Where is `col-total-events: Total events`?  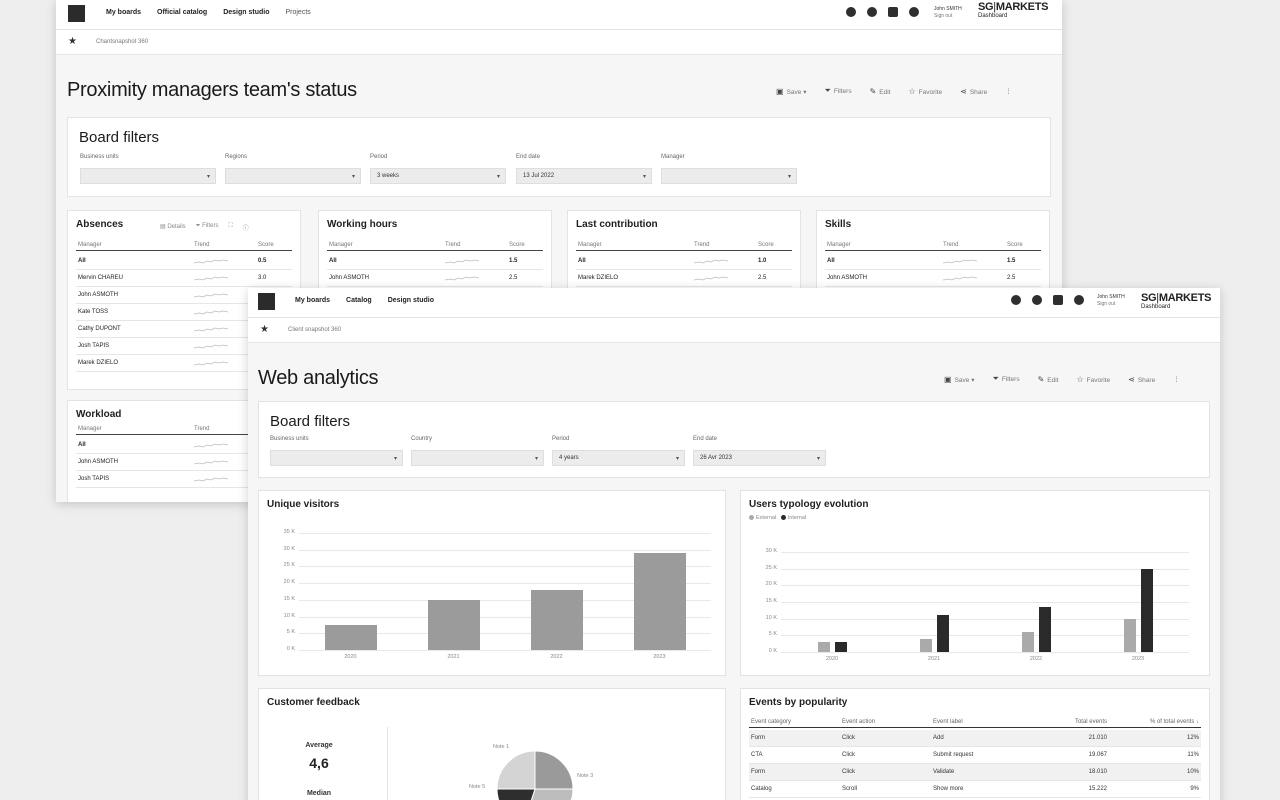
col-total-events: Total events is located at coordinates (1090, 722).